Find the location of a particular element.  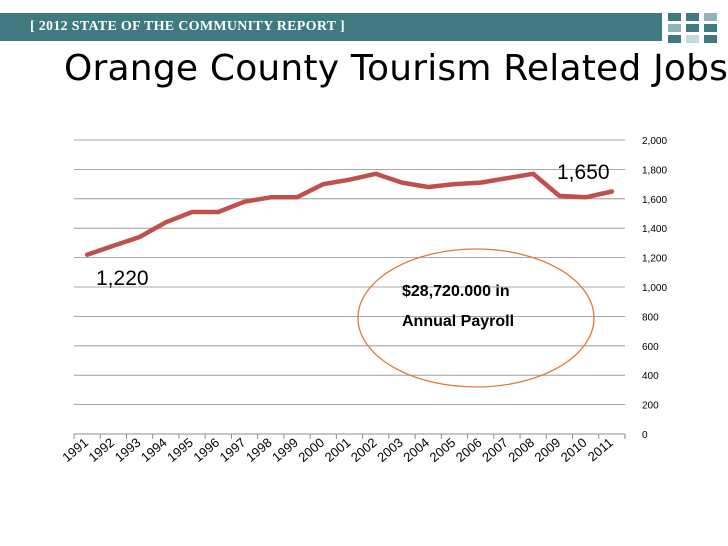

x-tick-label: 1994 is located at coordinates (154, 450).